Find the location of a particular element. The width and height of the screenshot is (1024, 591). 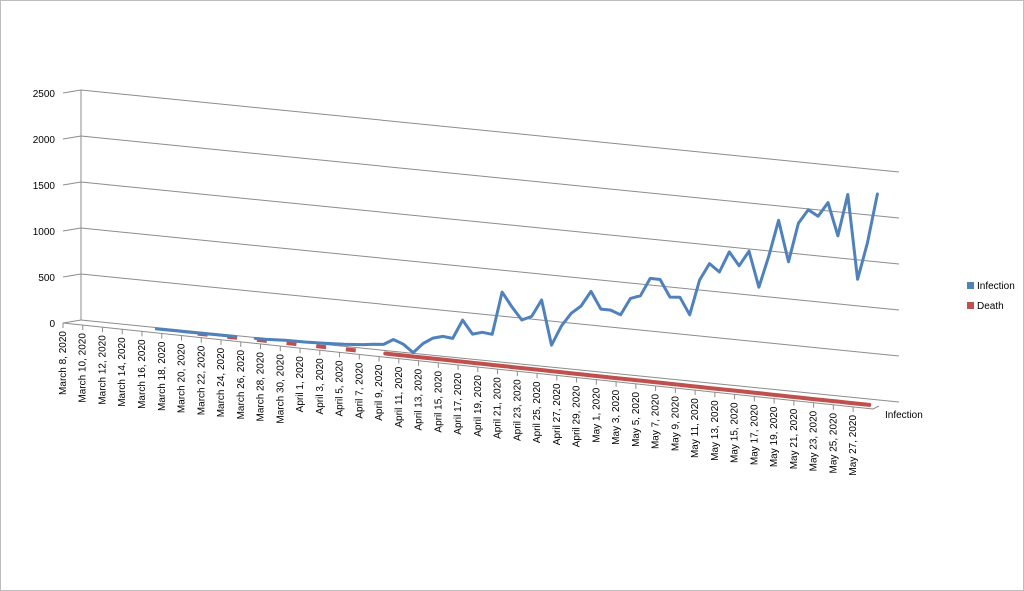

x-axis is located at coordinates (468, 366).